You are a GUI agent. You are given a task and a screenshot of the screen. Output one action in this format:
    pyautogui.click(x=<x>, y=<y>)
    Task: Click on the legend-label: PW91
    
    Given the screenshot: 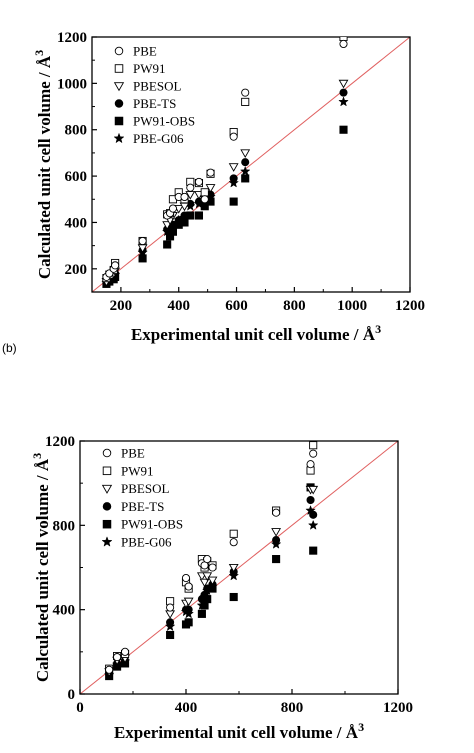 What is the action you would take?
    pyautogui.click(x=137, y=470)
    